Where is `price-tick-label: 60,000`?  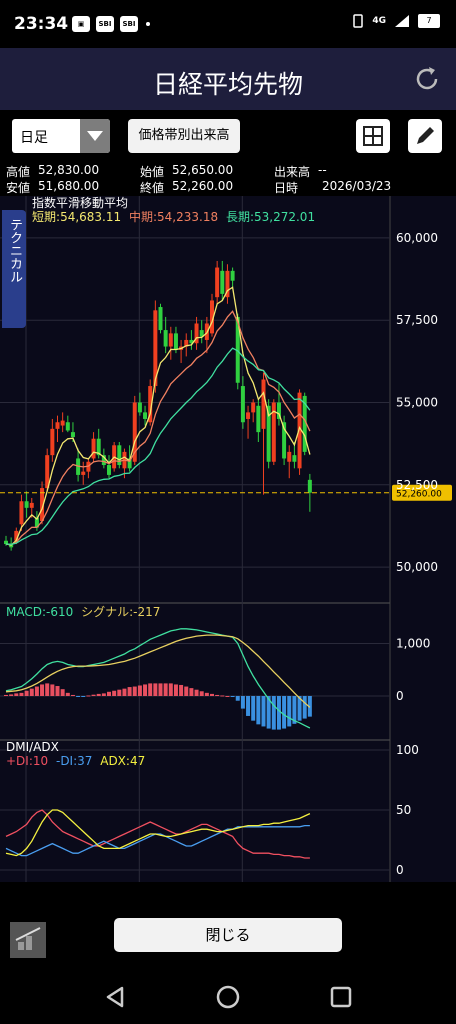
price-tick-label: 60,000 is located at coordinates (417, 238).